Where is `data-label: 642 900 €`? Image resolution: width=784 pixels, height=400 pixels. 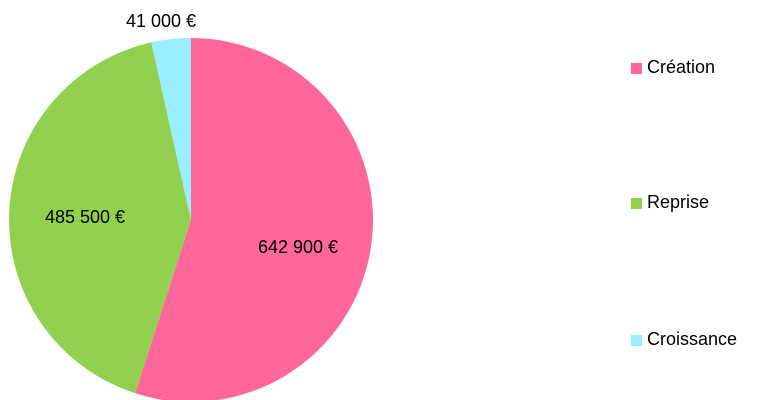 data-label: 642 900 € is located at coordinates (298, 247).